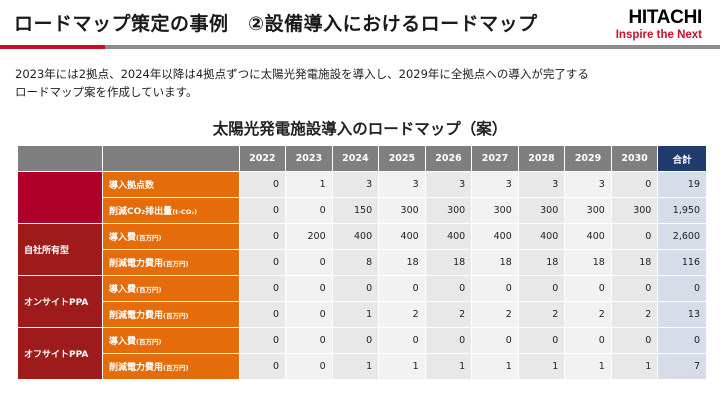  I want to click on value-cell: 8, so click(355, 262).